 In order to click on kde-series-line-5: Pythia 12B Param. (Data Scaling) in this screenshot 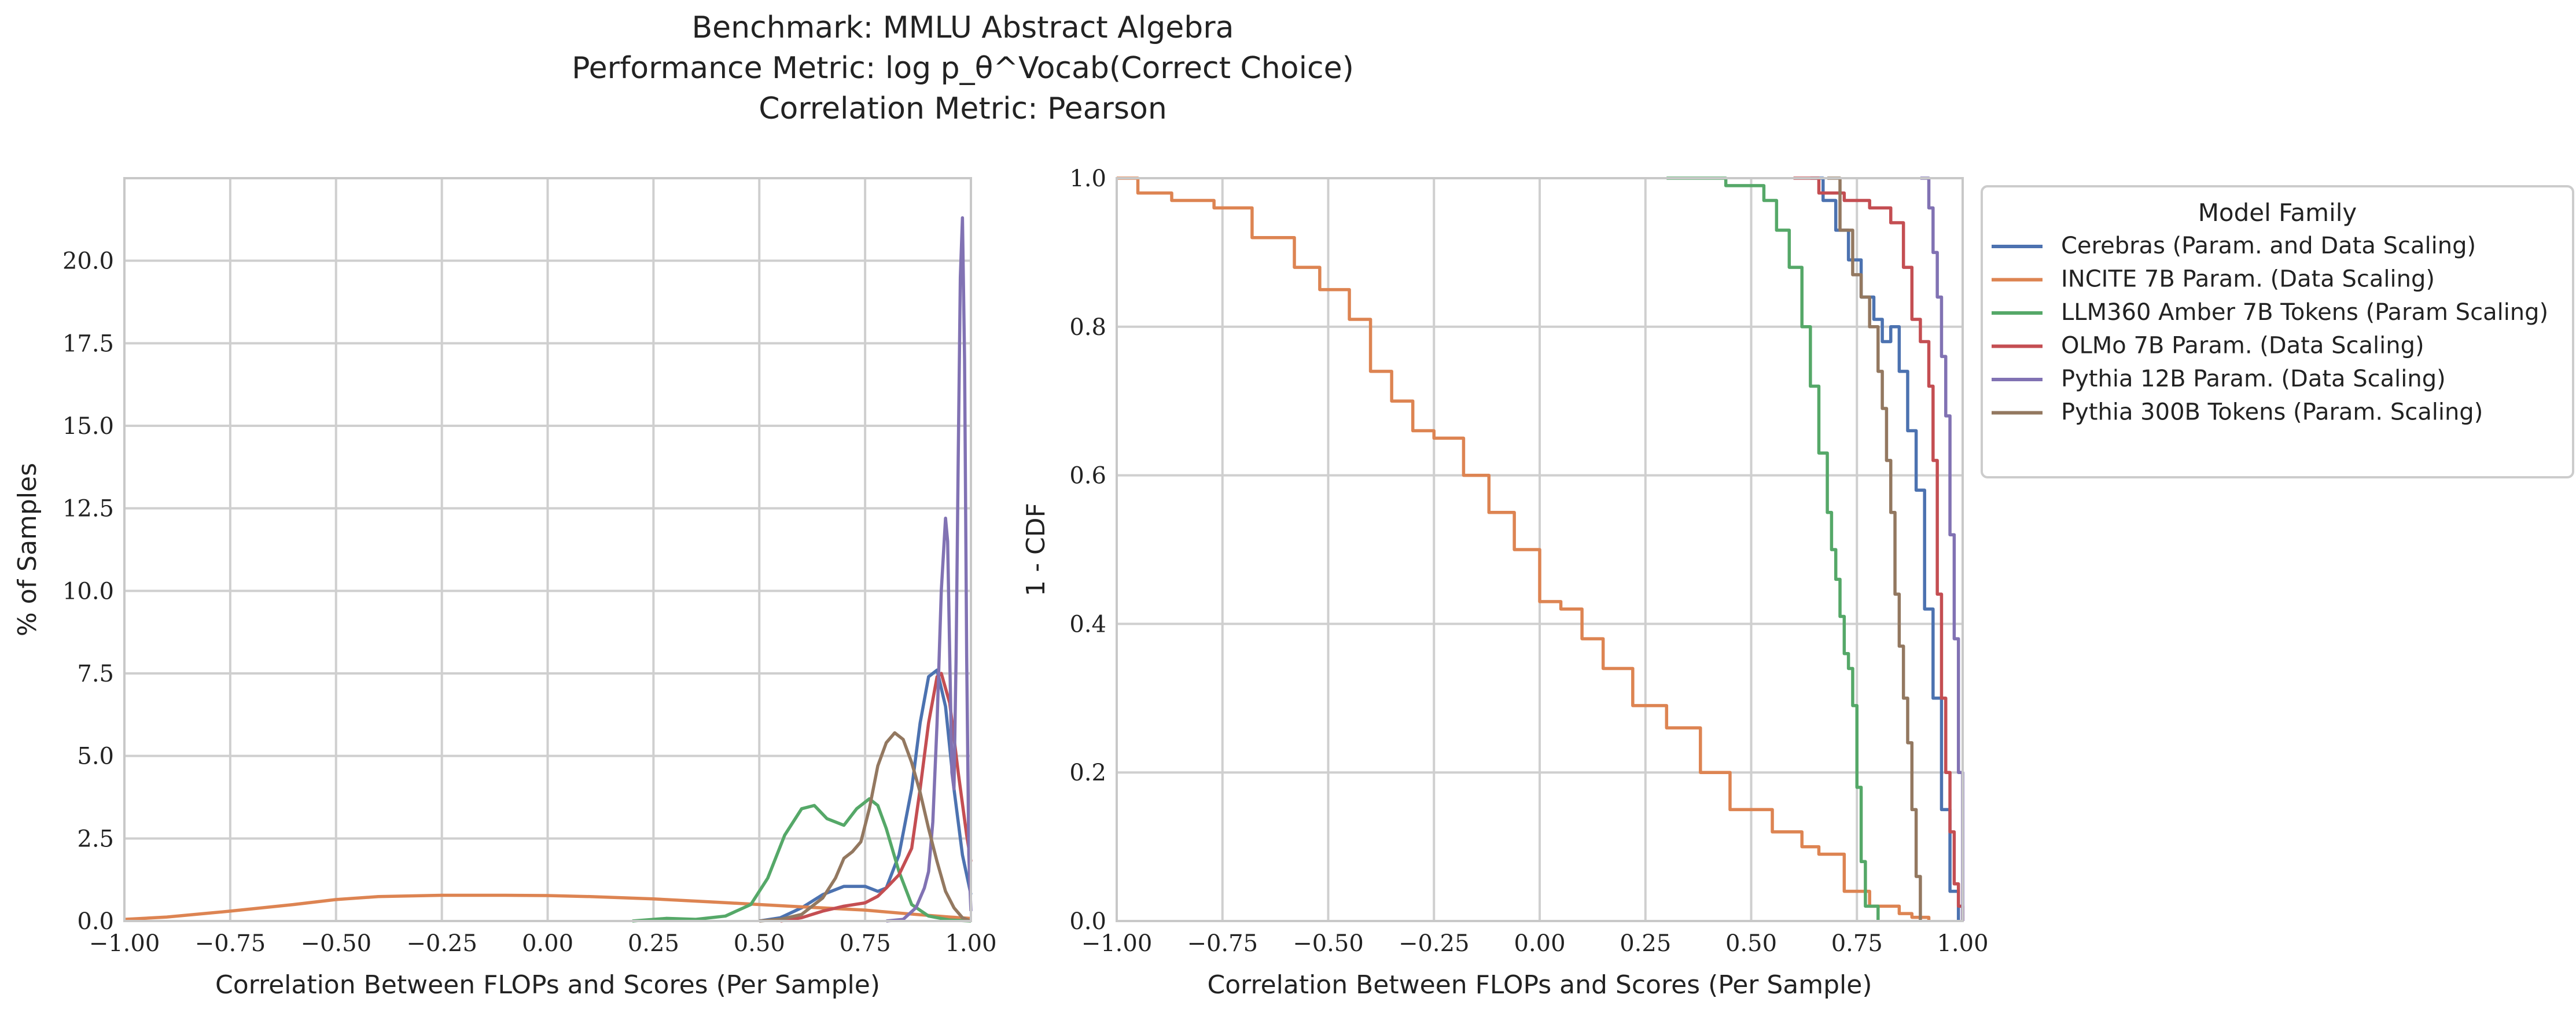, I will do `click(929, 569)`.